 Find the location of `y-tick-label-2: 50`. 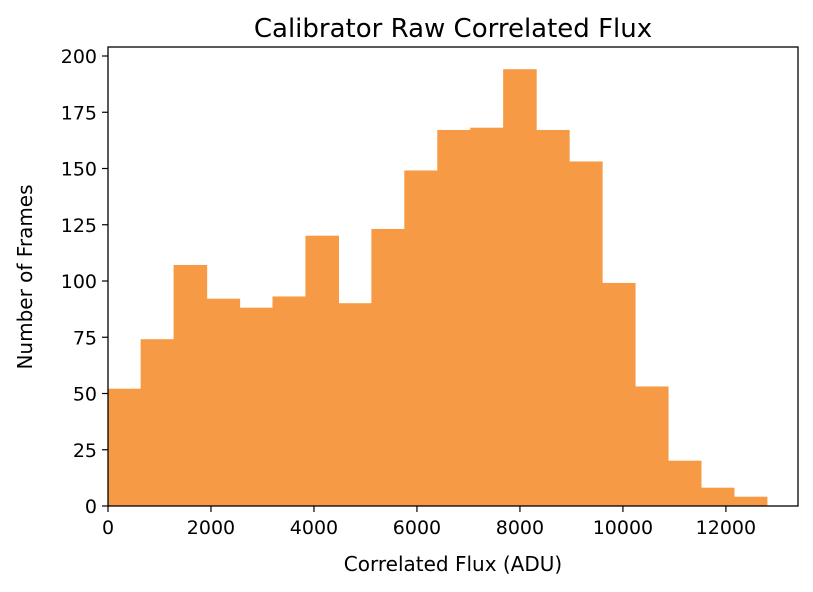

y-tick-label-2: 50 is located at coordinates (85, 395).